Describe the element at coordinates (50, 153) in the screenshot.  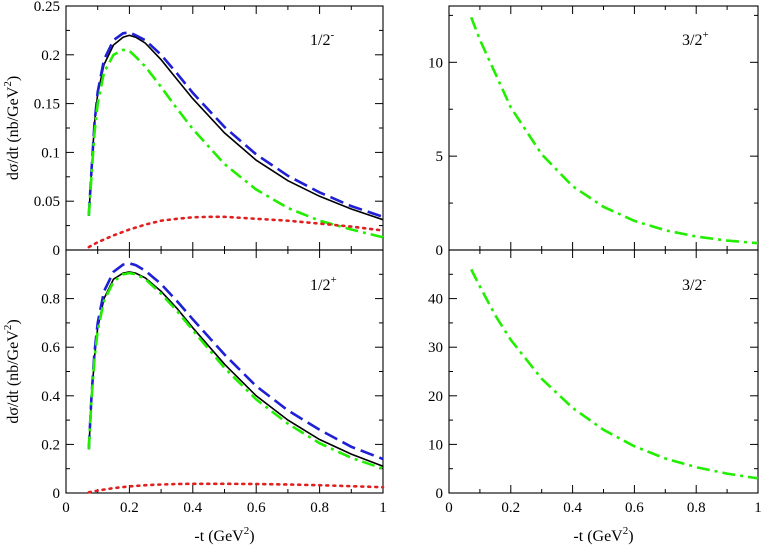
I see `y-tick-label: 0.1` at that location.